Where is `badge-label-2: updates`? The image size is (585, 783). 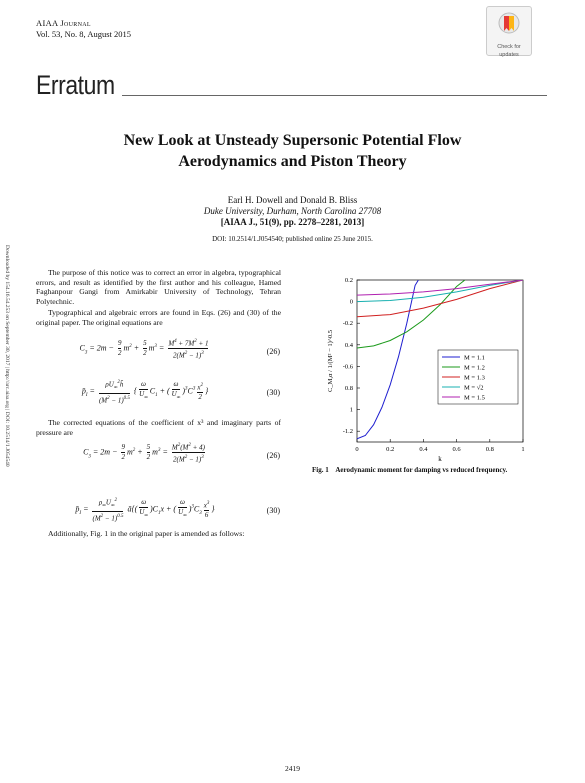
badge-label-2: updates is located at coordinates (509, 55).